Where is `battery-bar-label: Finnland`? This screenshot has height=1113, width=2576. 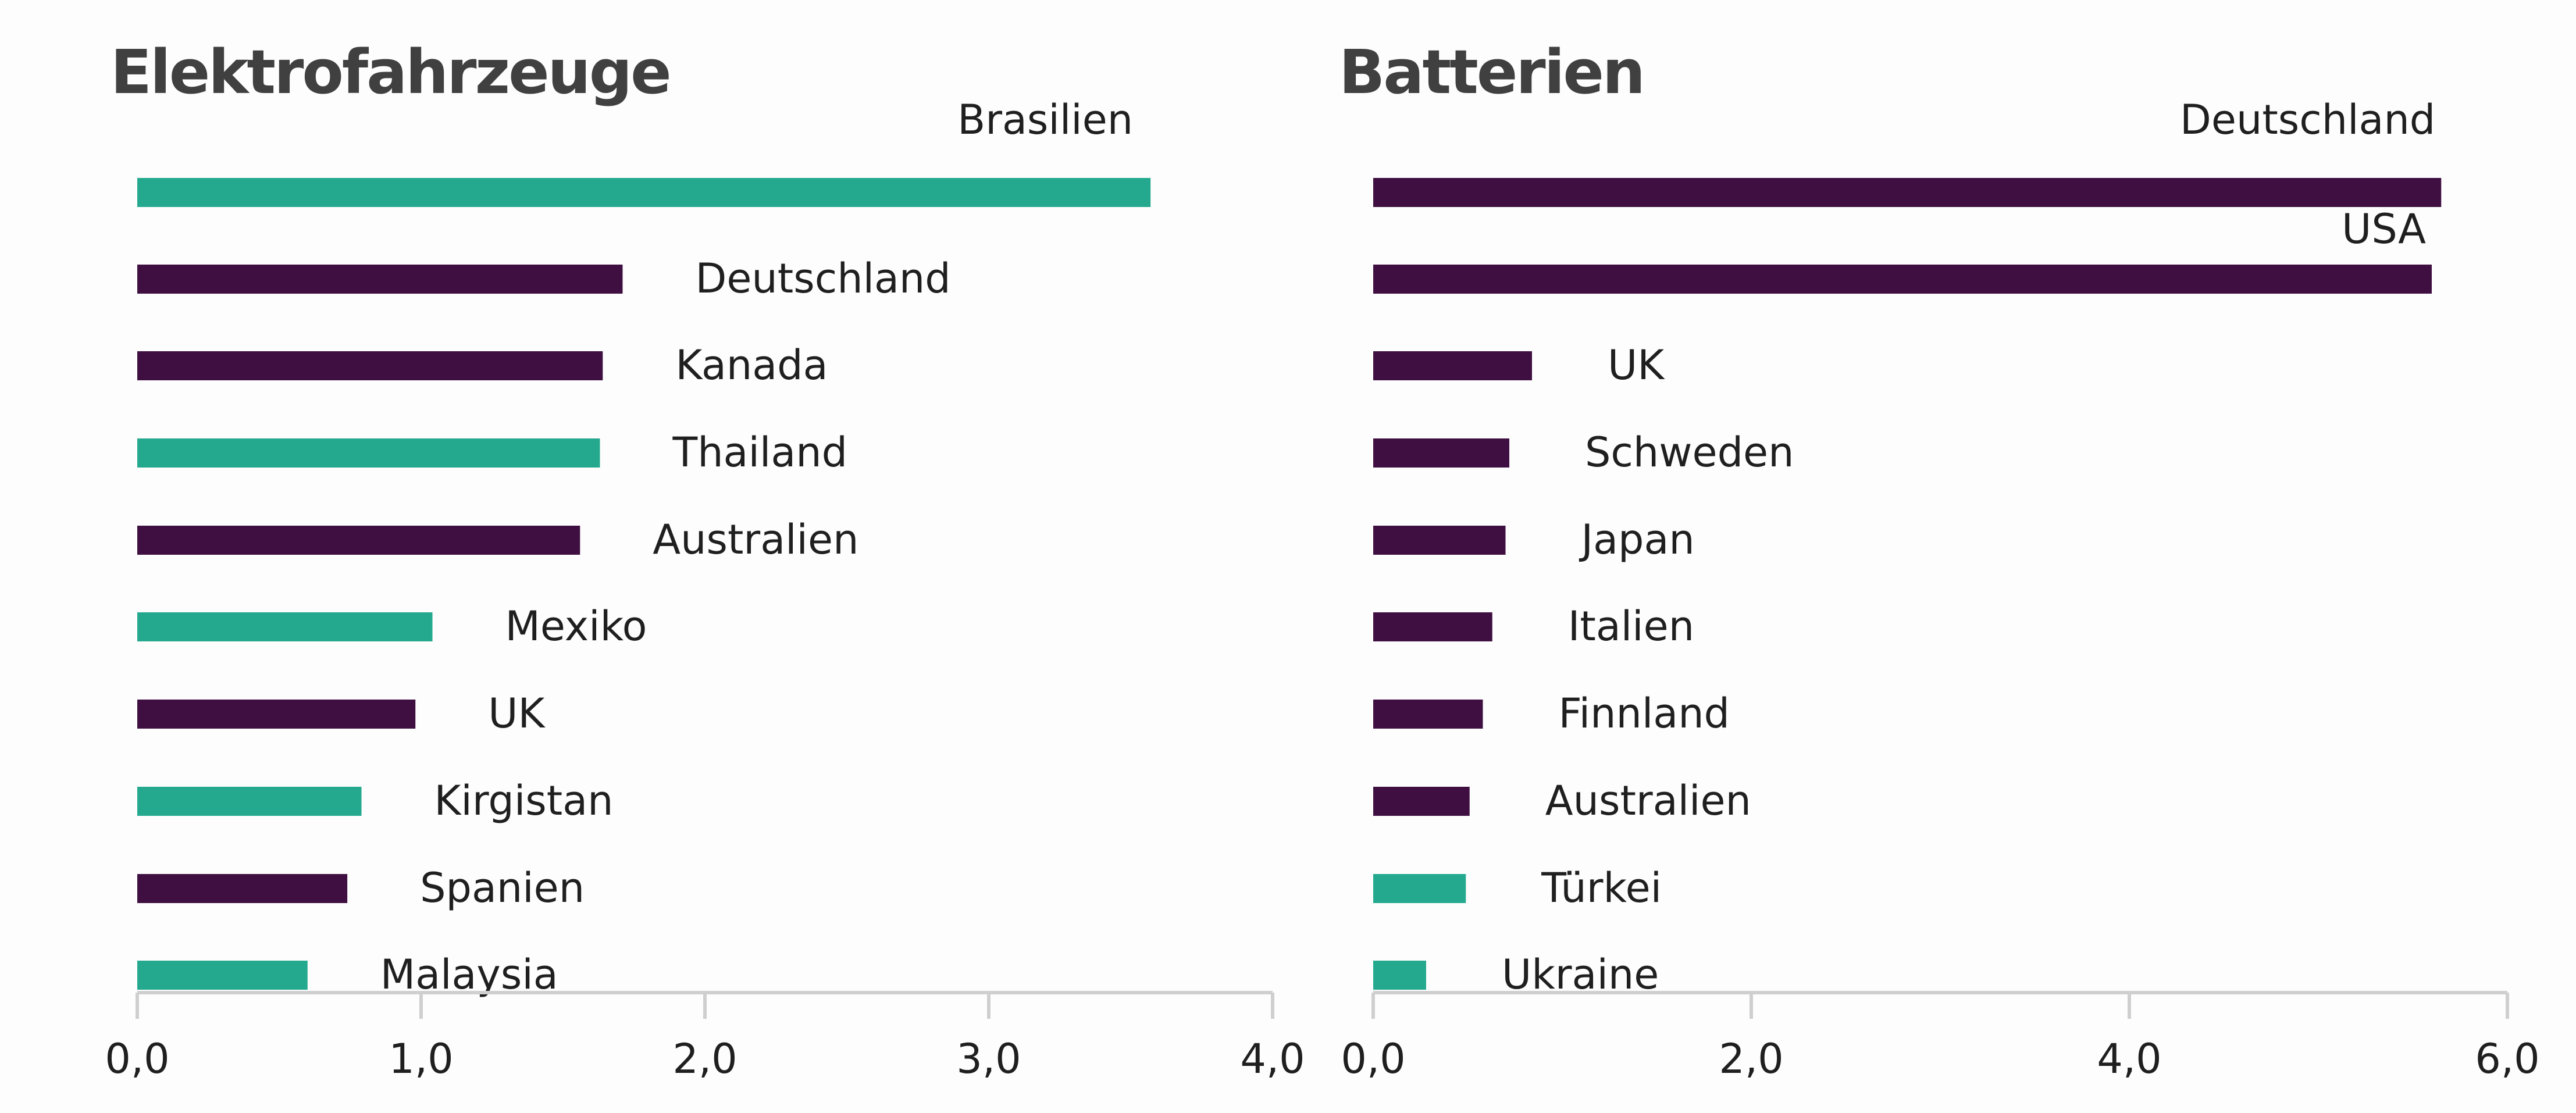
battery-bar-label: Finnland is located at coordinates (1644, 713).